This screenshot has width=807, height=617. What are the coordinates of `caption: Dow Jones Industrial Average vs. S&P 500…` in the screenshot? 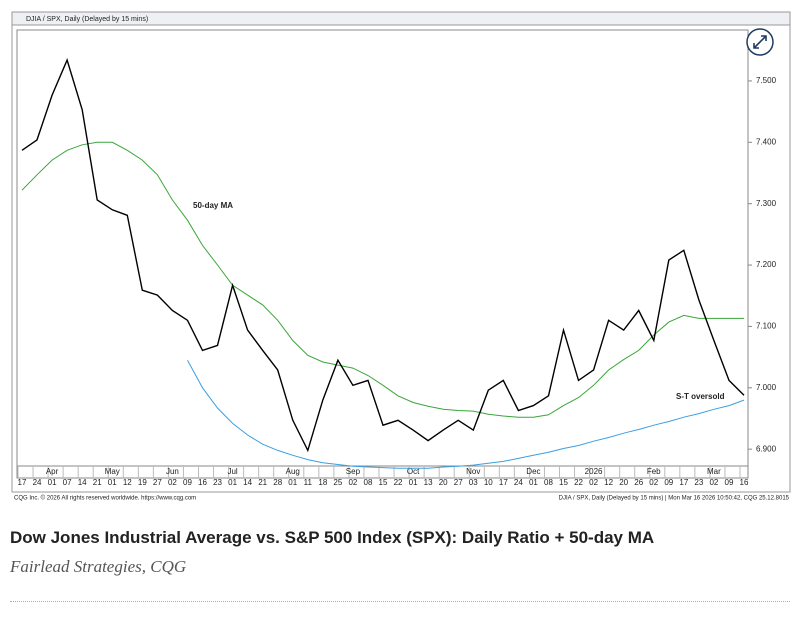 It's located at (332, 537).